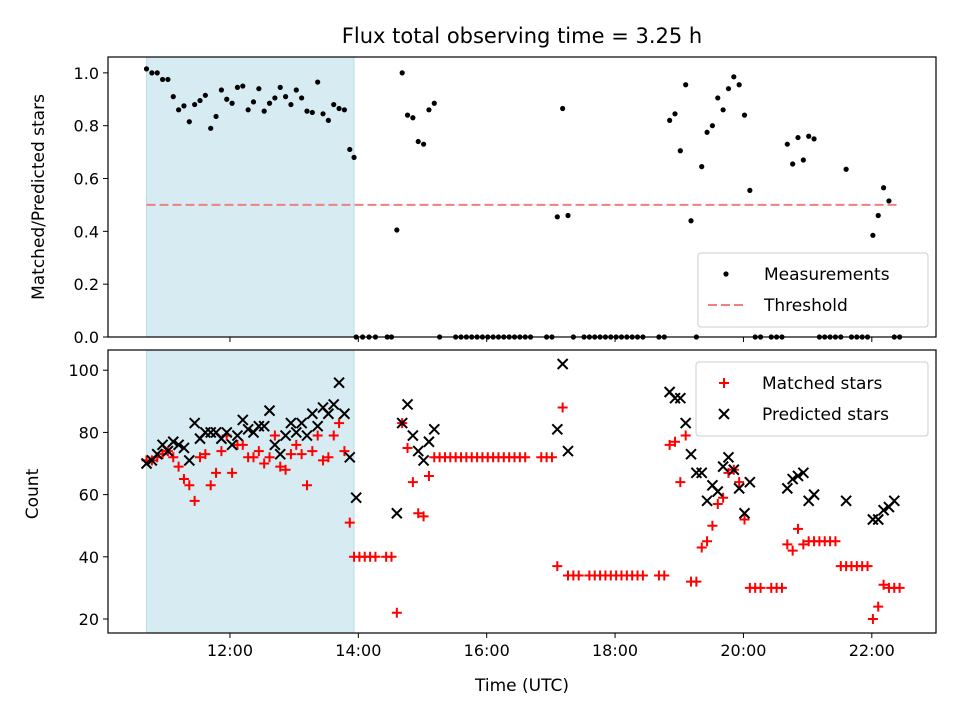 The width and height of the screenshot is (960, 720). Describe the element at coordinates (521, 686) in the screenshot. I see `bottom-x-axis-label: Time (UTC)` at that location.